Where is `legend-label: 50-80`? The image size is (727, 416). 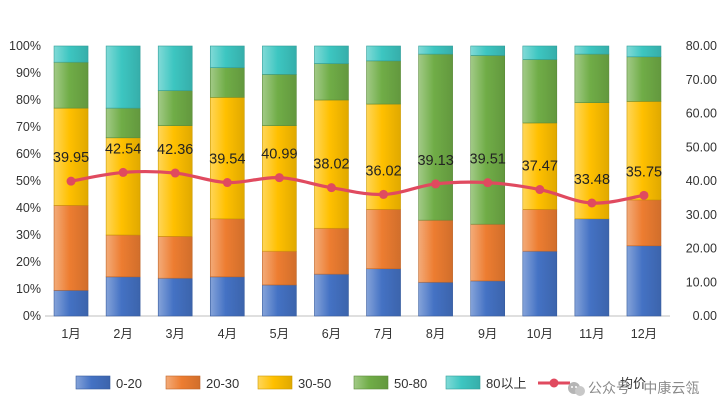 legend-label: 50-80 is located at coordinates (410, 383).